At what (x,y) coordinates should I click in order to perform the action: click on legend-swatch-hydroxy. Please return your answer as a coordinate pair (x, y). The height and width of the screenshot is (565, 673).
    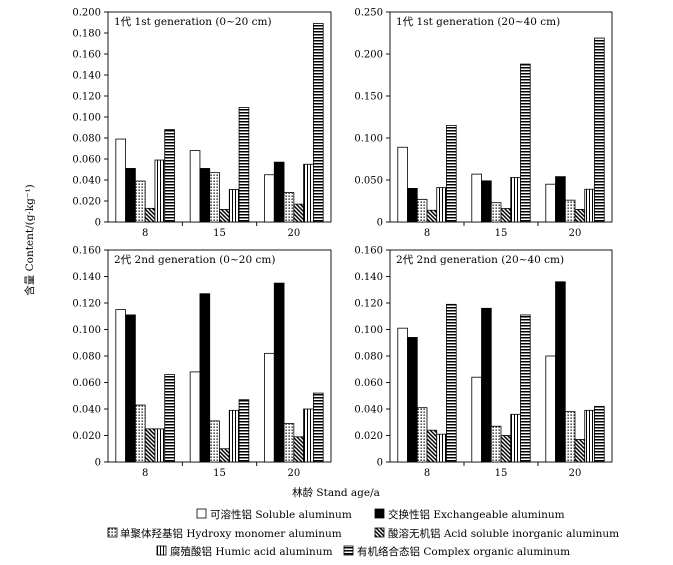
    Looking at the image, I should click on (112, 532).